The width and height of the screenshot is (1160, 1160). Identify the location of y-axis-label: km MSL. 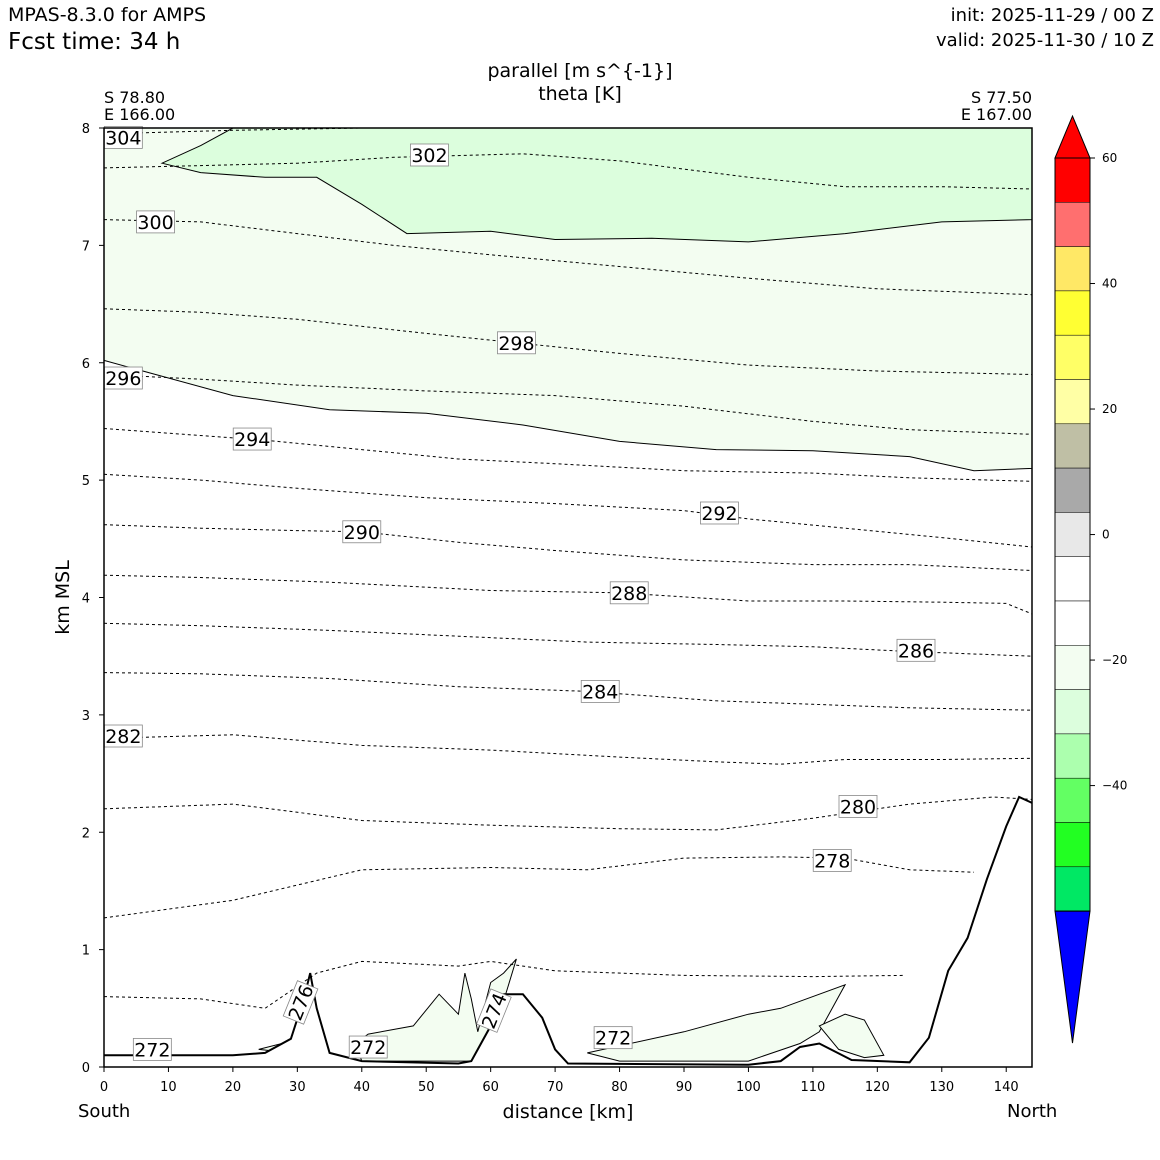
(63, 597).